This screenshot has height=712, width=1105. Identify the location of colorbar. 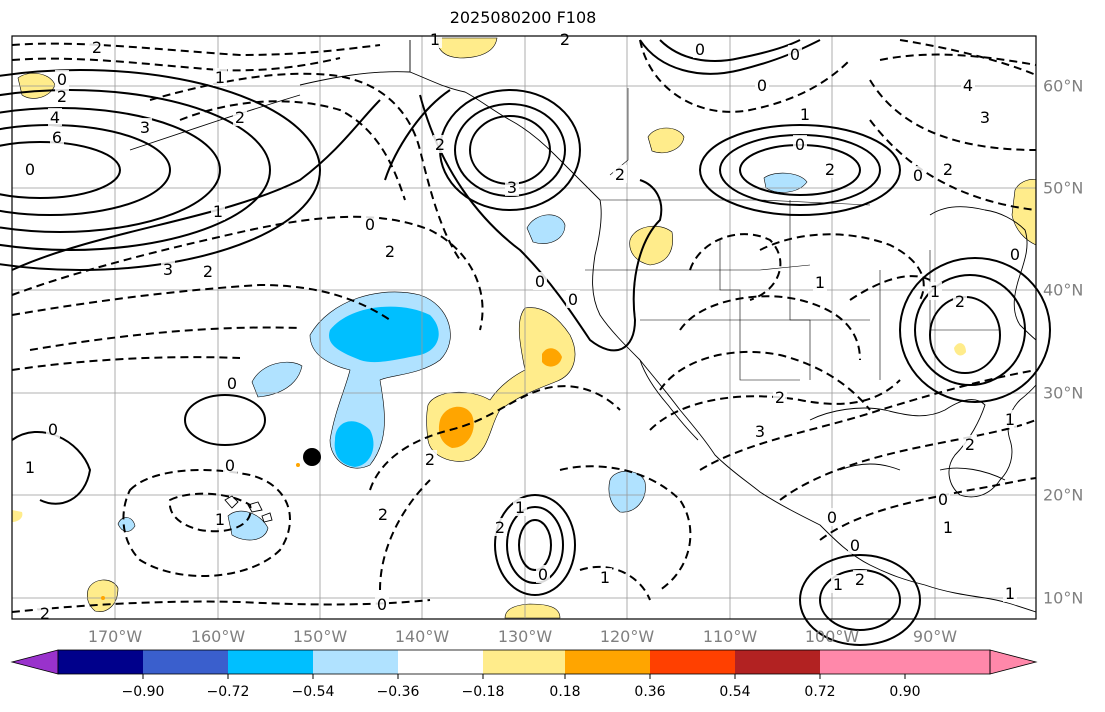
(524, 664).